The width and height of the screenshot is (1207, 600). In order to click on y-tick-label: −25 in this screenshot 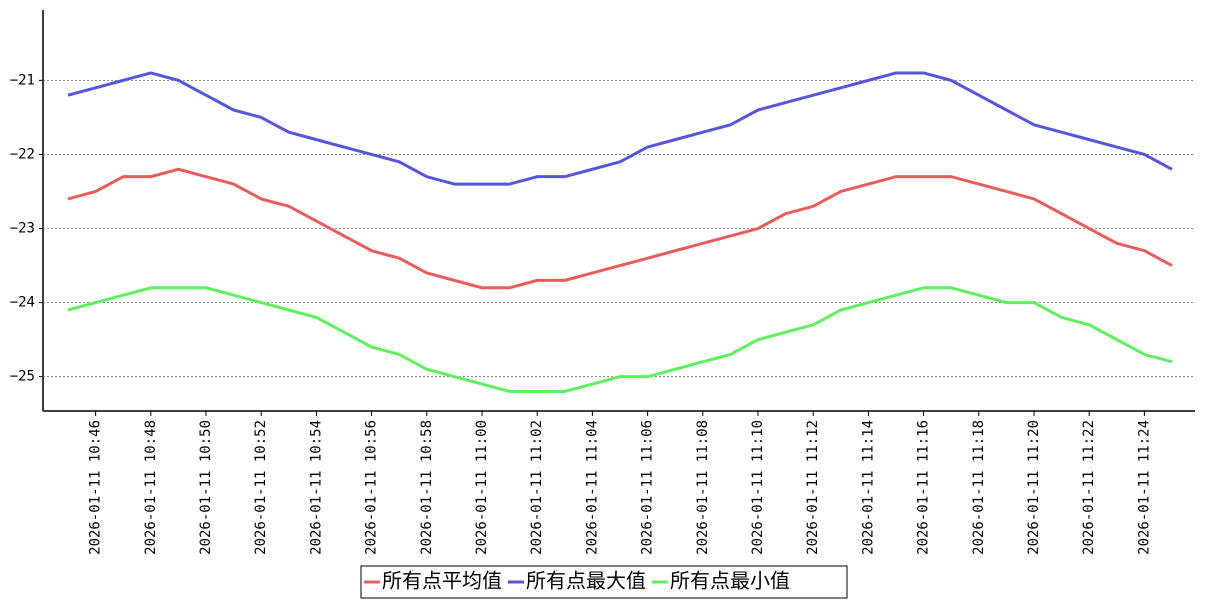, I will do `click(22, 377)`.